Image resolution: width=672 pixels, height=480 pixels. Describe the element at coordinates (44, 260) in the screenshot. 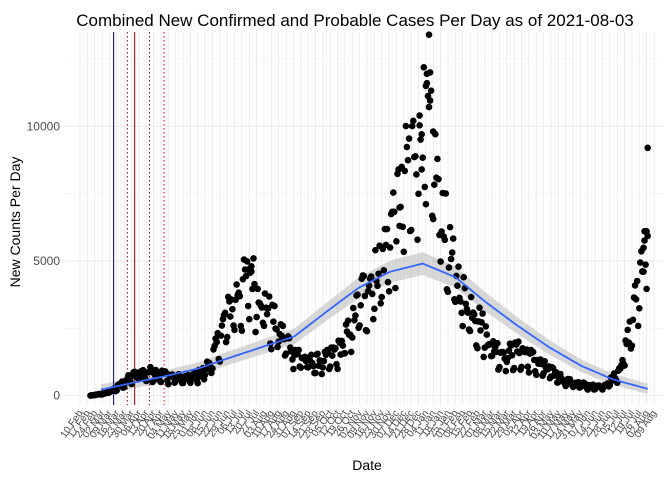

I see `y-axis-ticks: 0 5000 10000` at that location.